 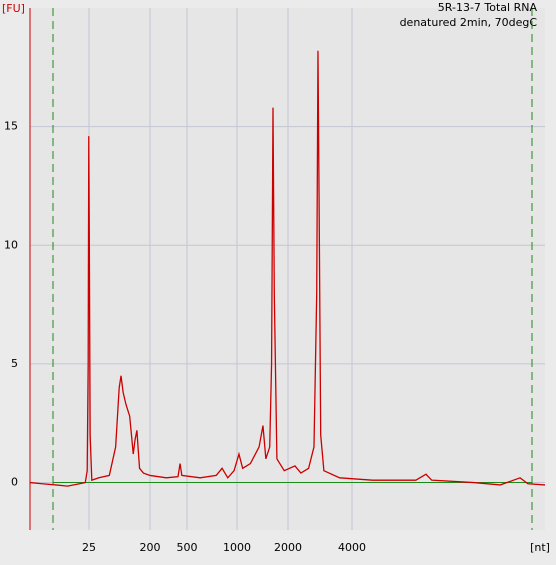 I want to click on x-tick-label: 4000, so click(x=352, y=547).